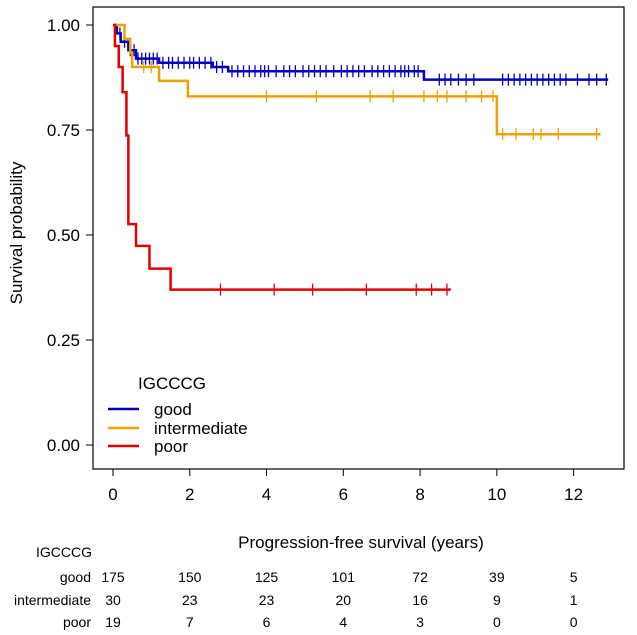 The height and width of the screenshot is (635, 637). What do you see at coordinates (344, 577) in the screenshot?
I see `risk-cell-good: 101` at bounding box center [344, 577].